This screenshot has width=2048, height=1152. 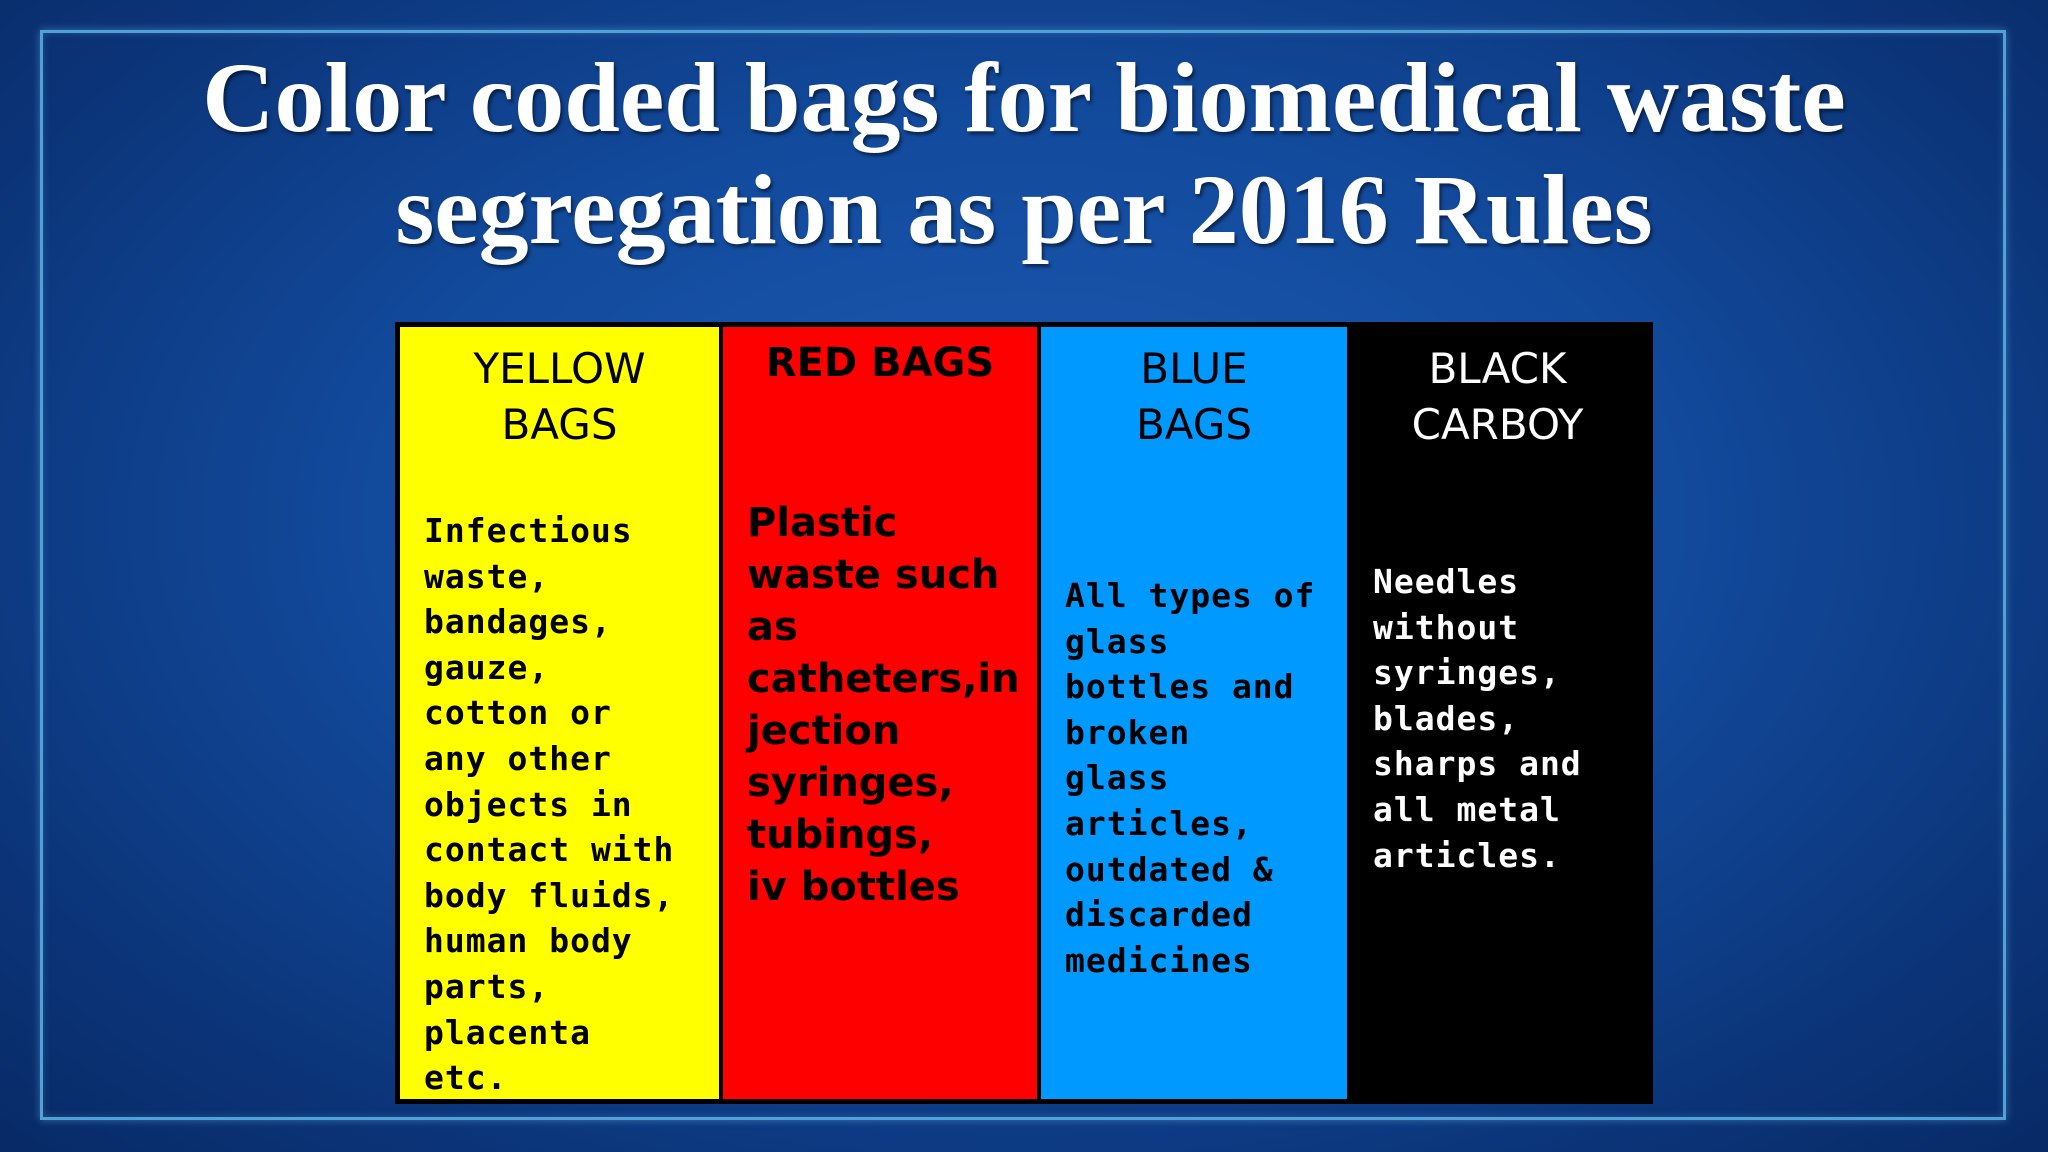 I want to click on description-line: placenta, so click(x=507, y=1032).